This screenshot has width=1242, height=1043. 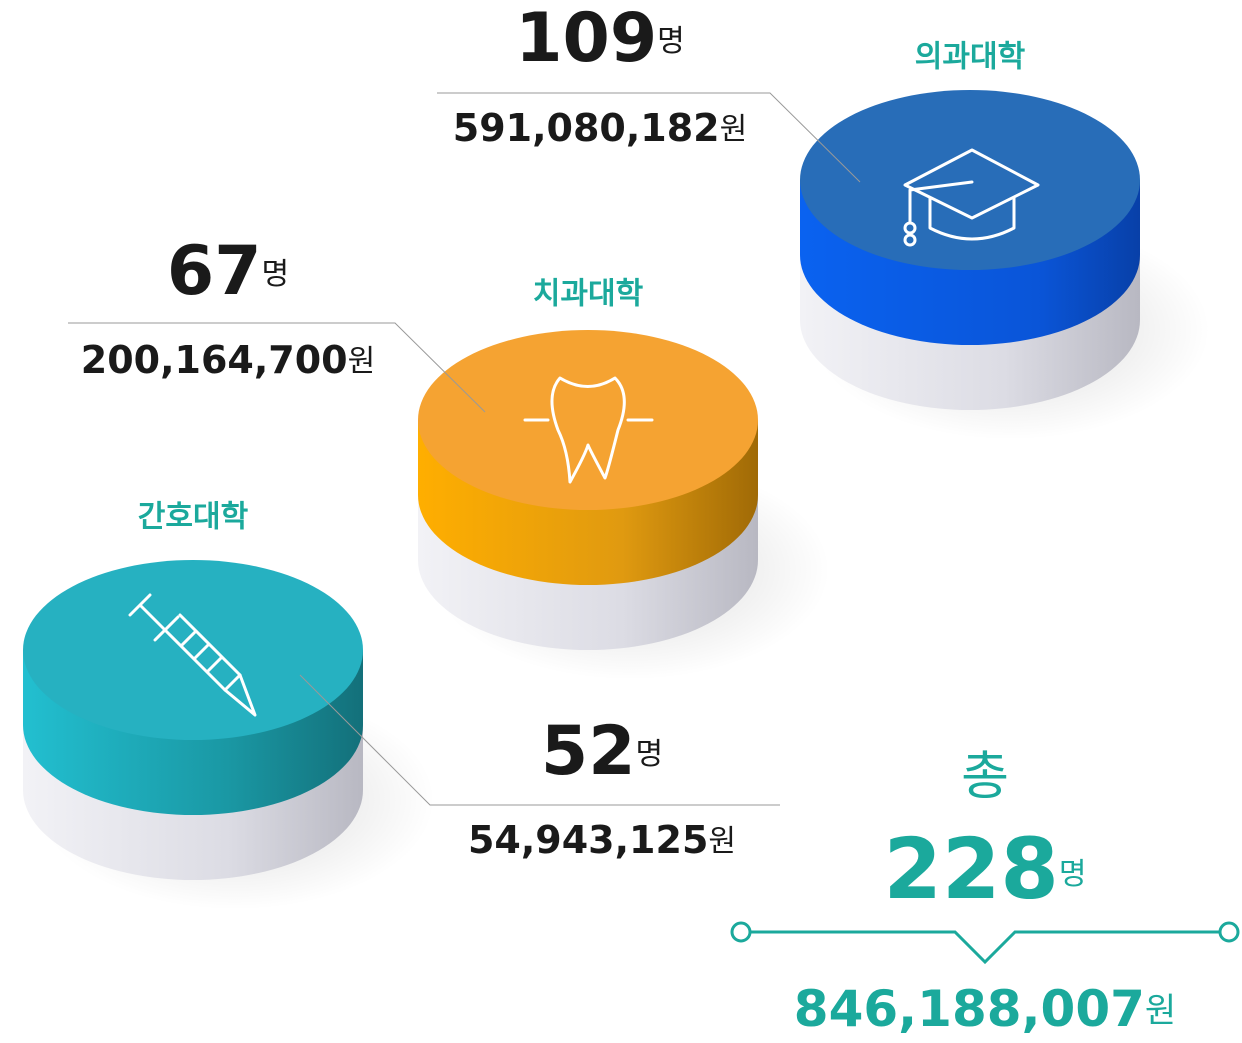 I want to click on cylinder-medical, so click(x=970, y=250).